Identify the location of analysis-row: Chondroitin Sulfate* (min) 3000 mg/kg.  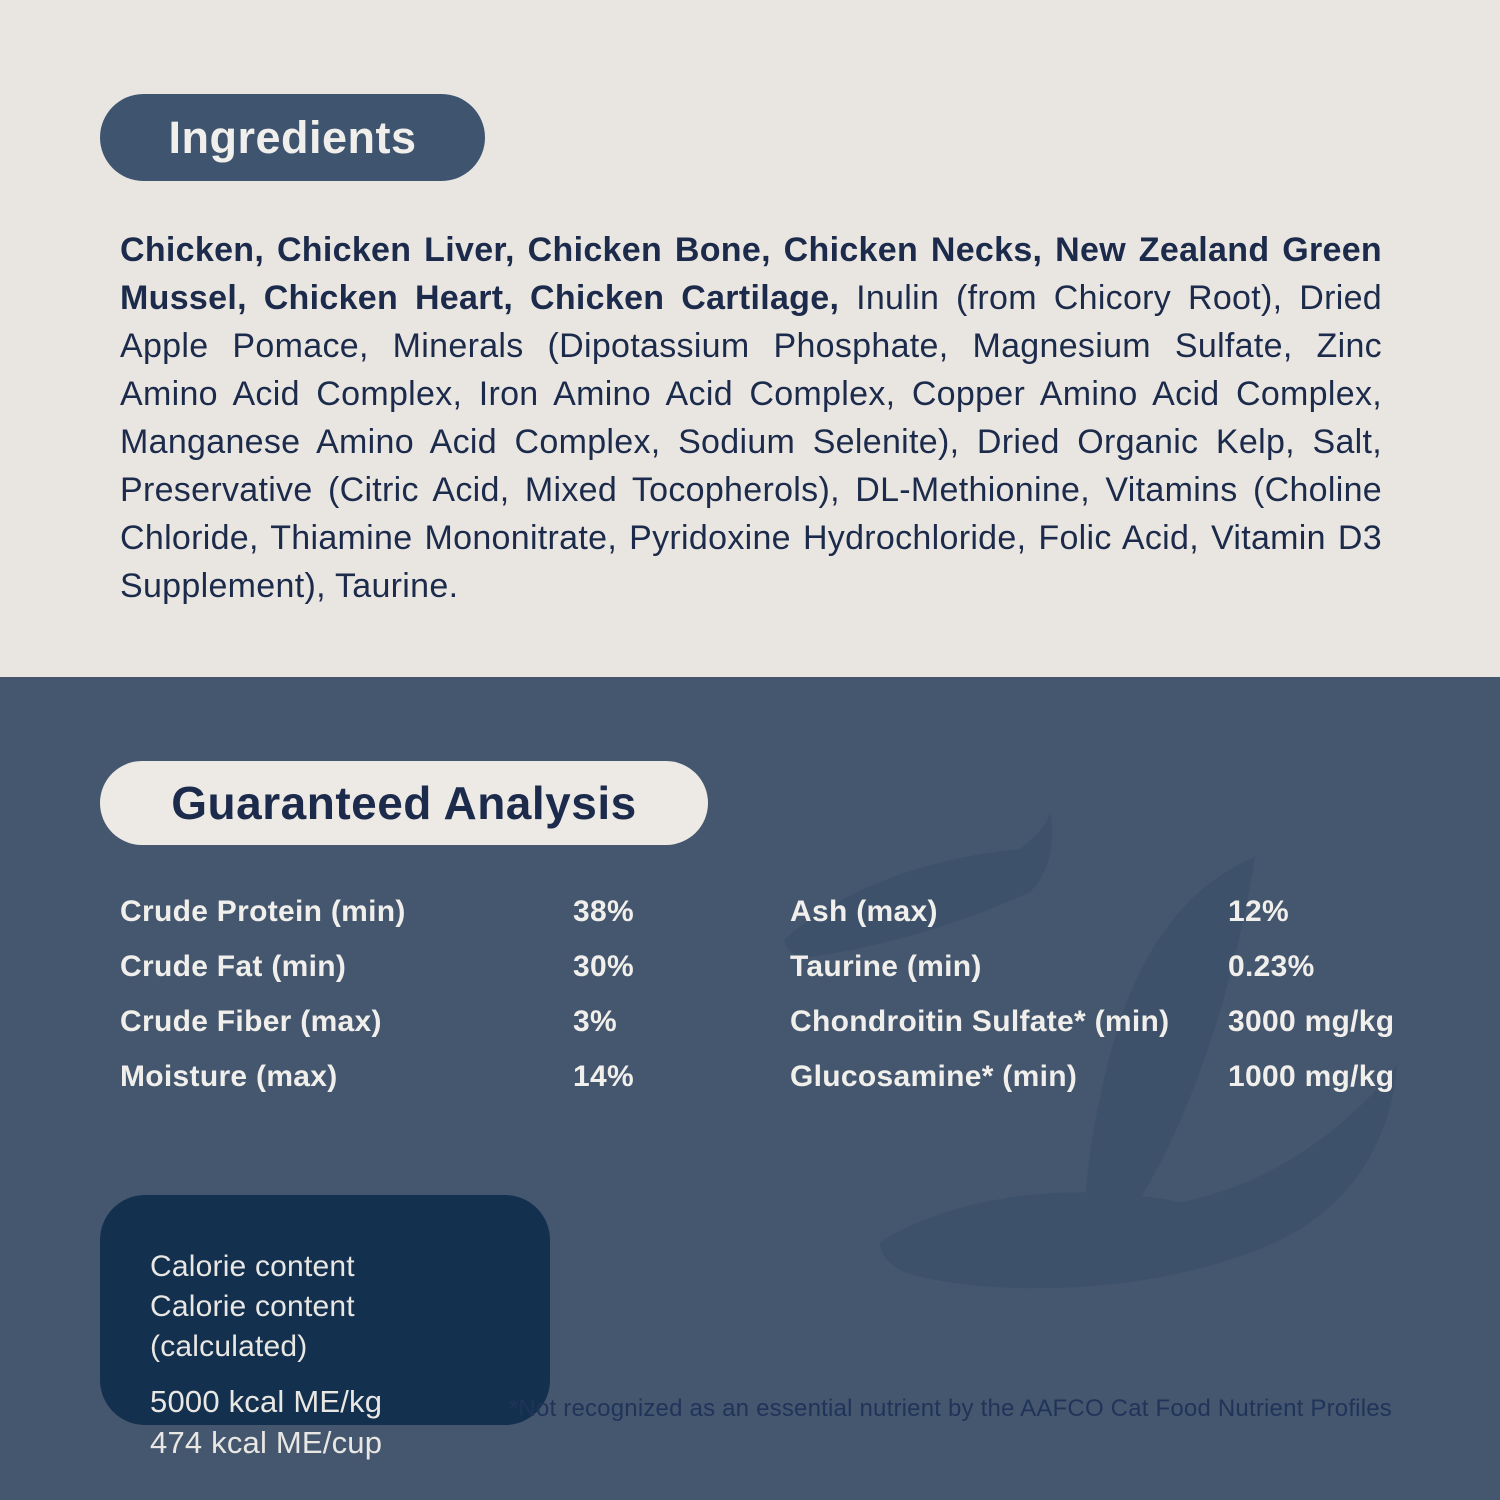
(1095, 1022).